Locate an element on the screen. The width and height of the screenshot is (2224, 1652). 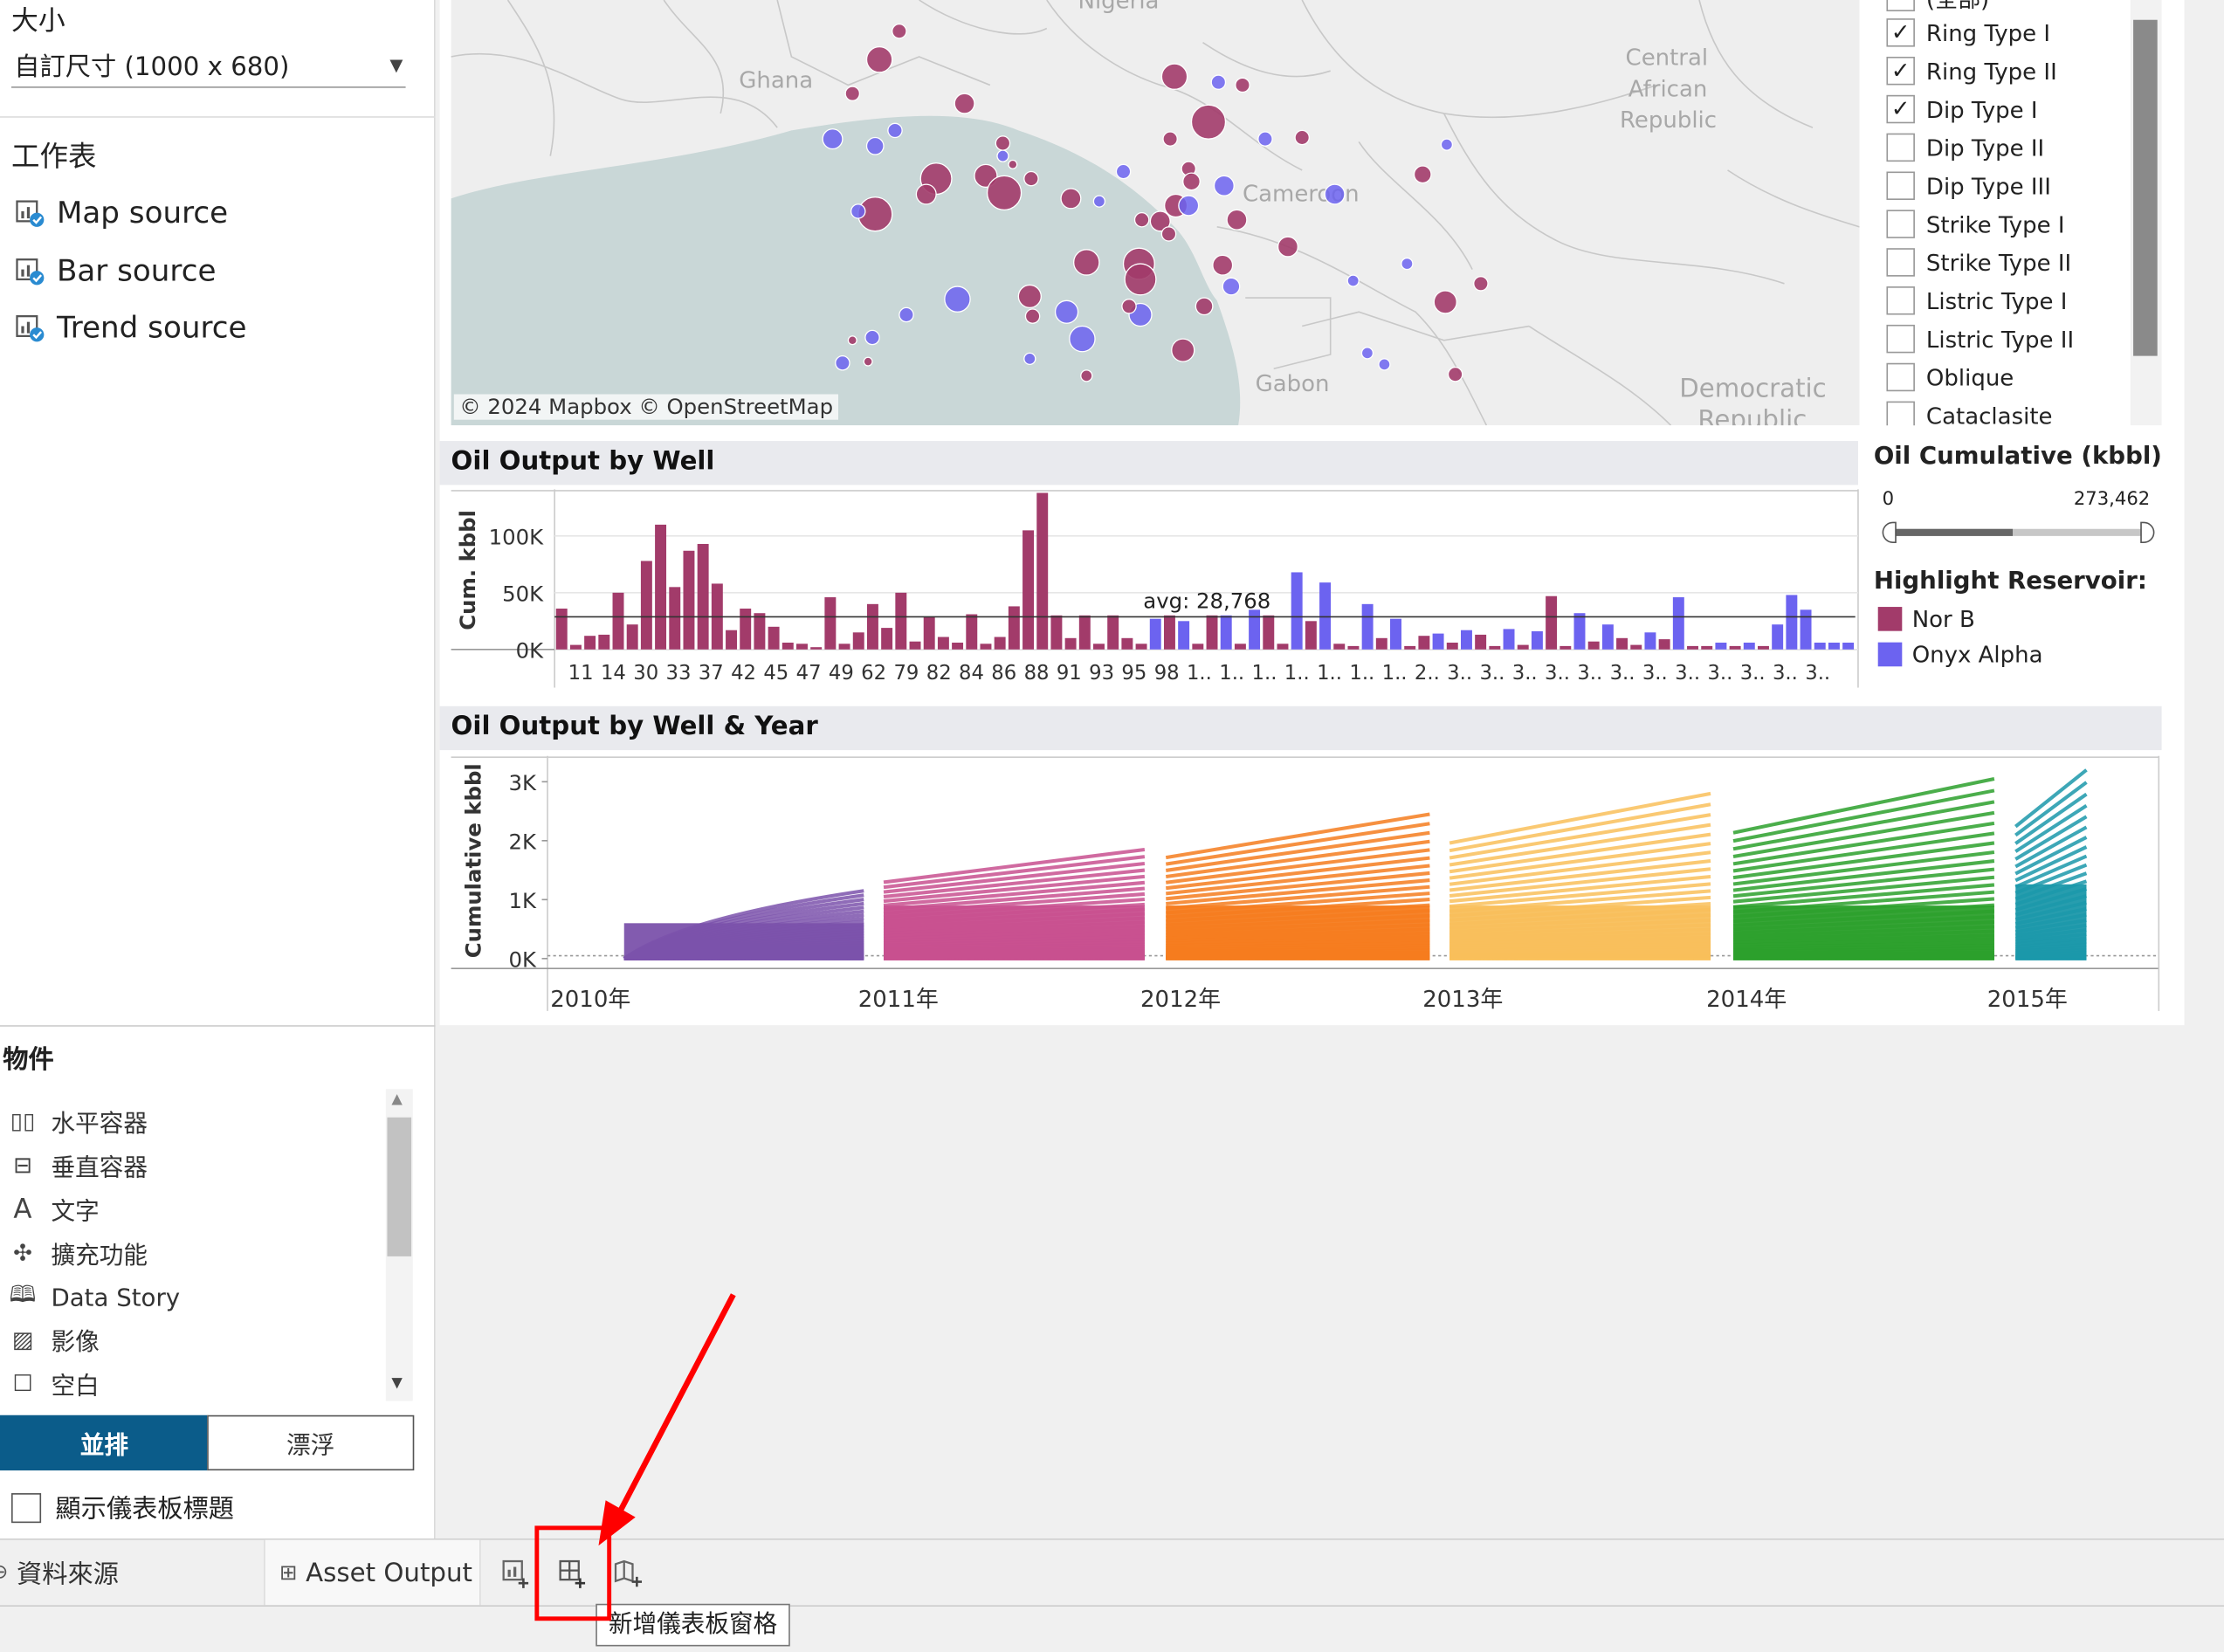
size-dropdown: 自訂尺寸 (1000 x 680) ▼ is located at coordinates (208, 65).